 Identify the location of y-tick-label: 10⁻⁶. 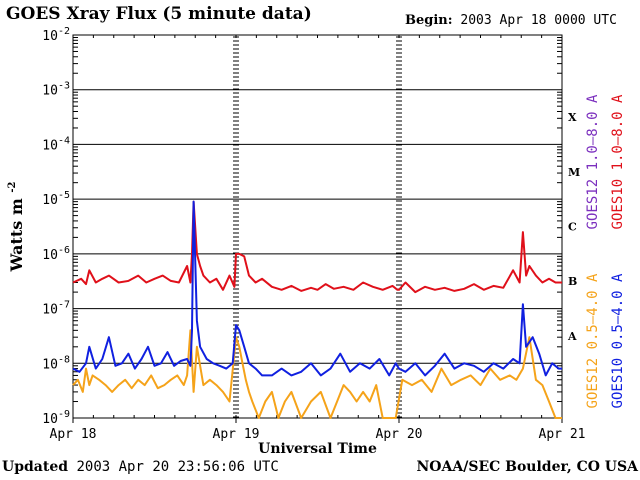
(56, 254).